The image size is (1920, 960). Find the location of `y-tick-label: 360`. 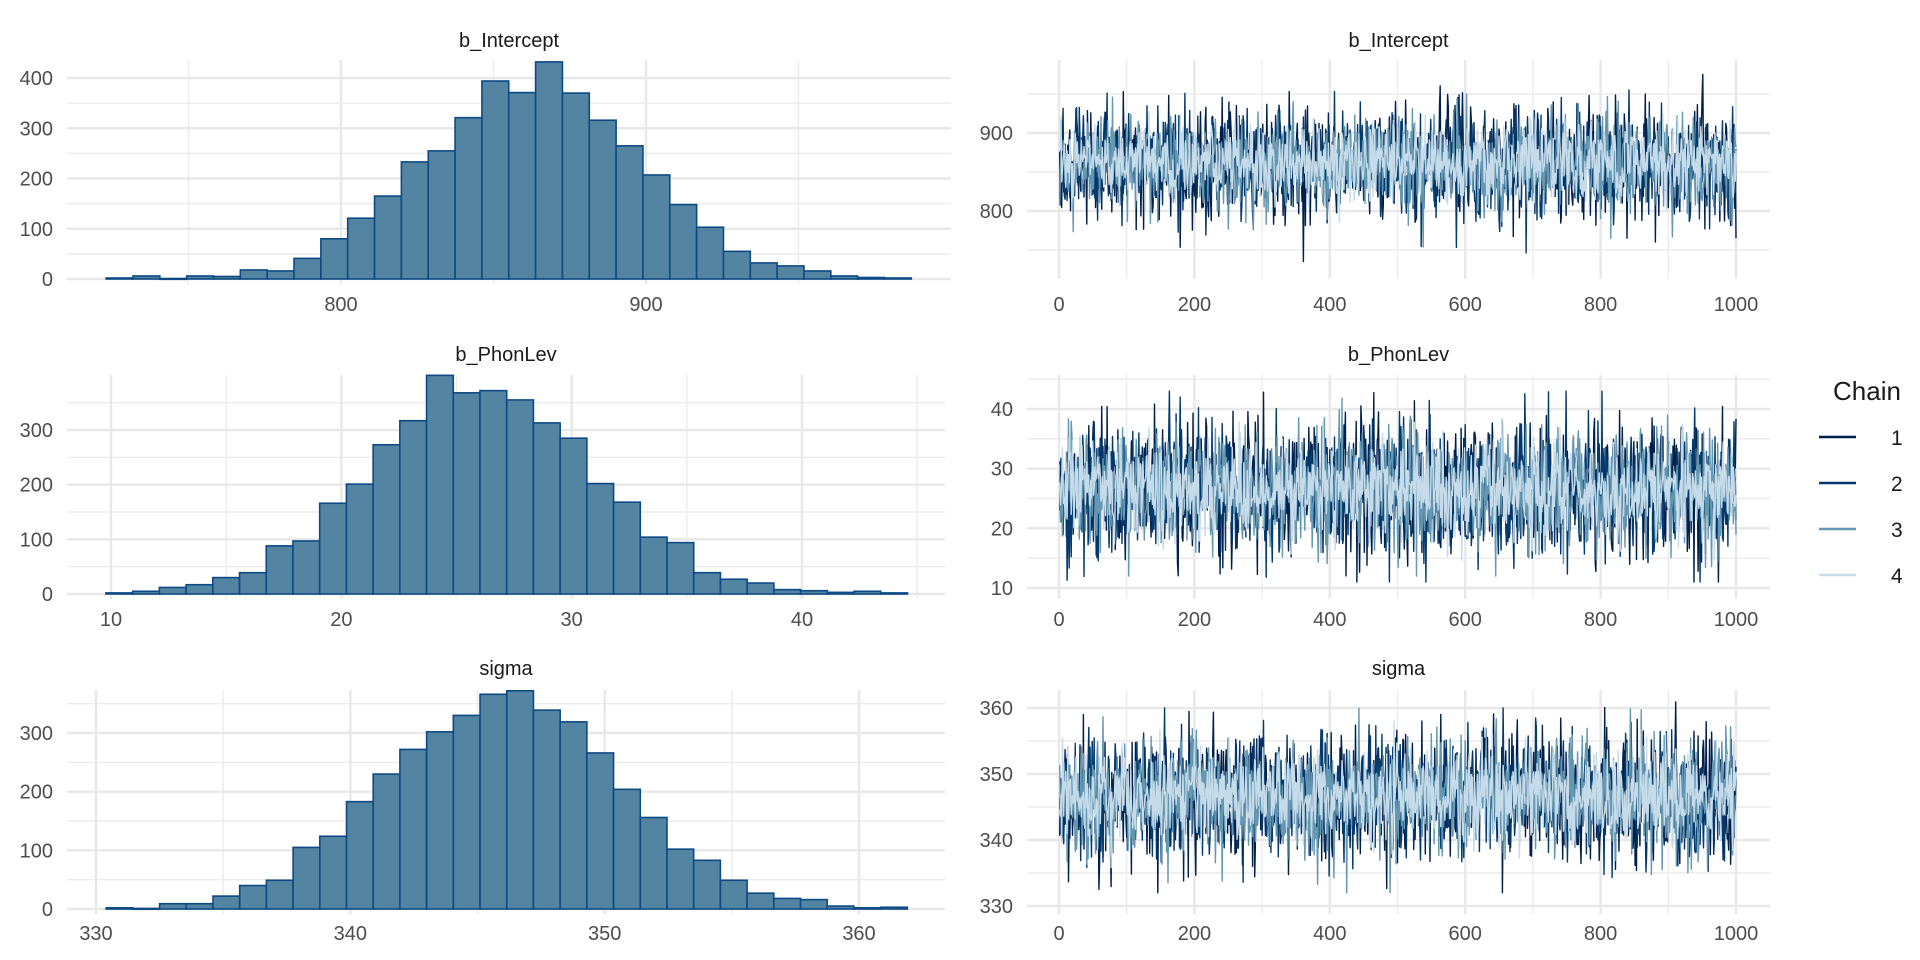

y-tick-label: 360 is located at coordinates (996, 709).